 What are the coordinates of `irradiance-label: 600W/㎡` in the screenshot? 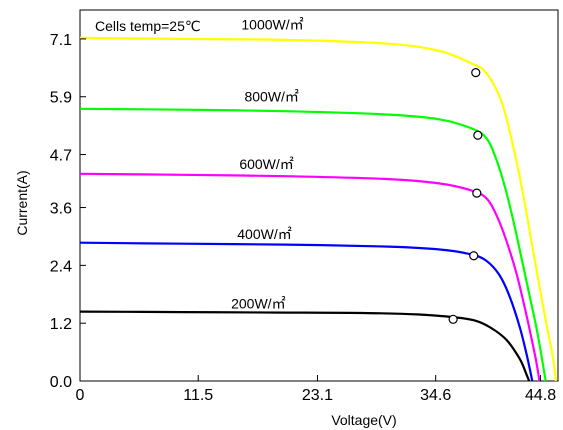 It's located at (266, 164).